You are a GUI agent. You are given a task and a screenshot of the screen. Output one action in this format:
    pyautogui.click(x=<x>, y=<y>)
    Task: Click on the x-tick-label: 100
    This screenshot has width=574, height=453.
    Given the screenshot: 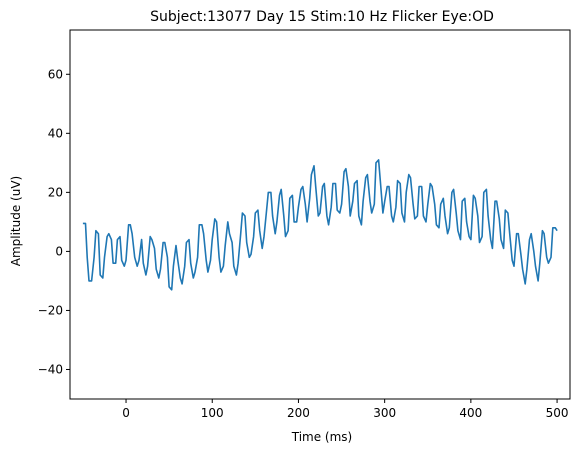 What is the action you would take?
    pyautogui.click(x=212, y=413)
    